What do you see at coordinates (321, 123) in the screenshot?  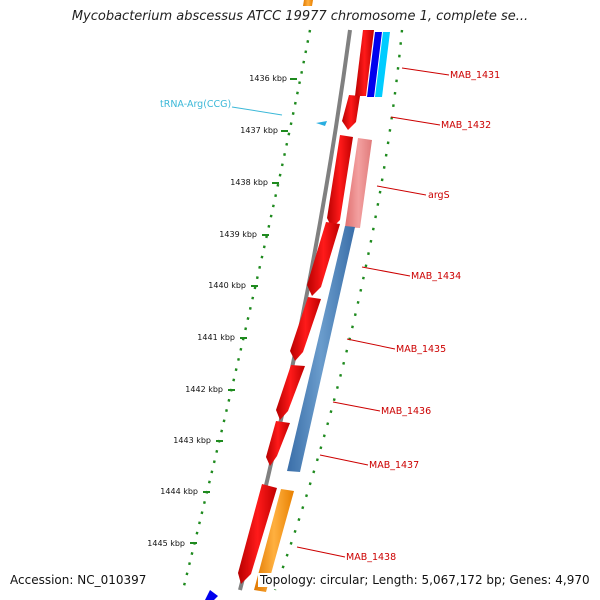 I see `trna-marker` at bounding box center [321, 123].